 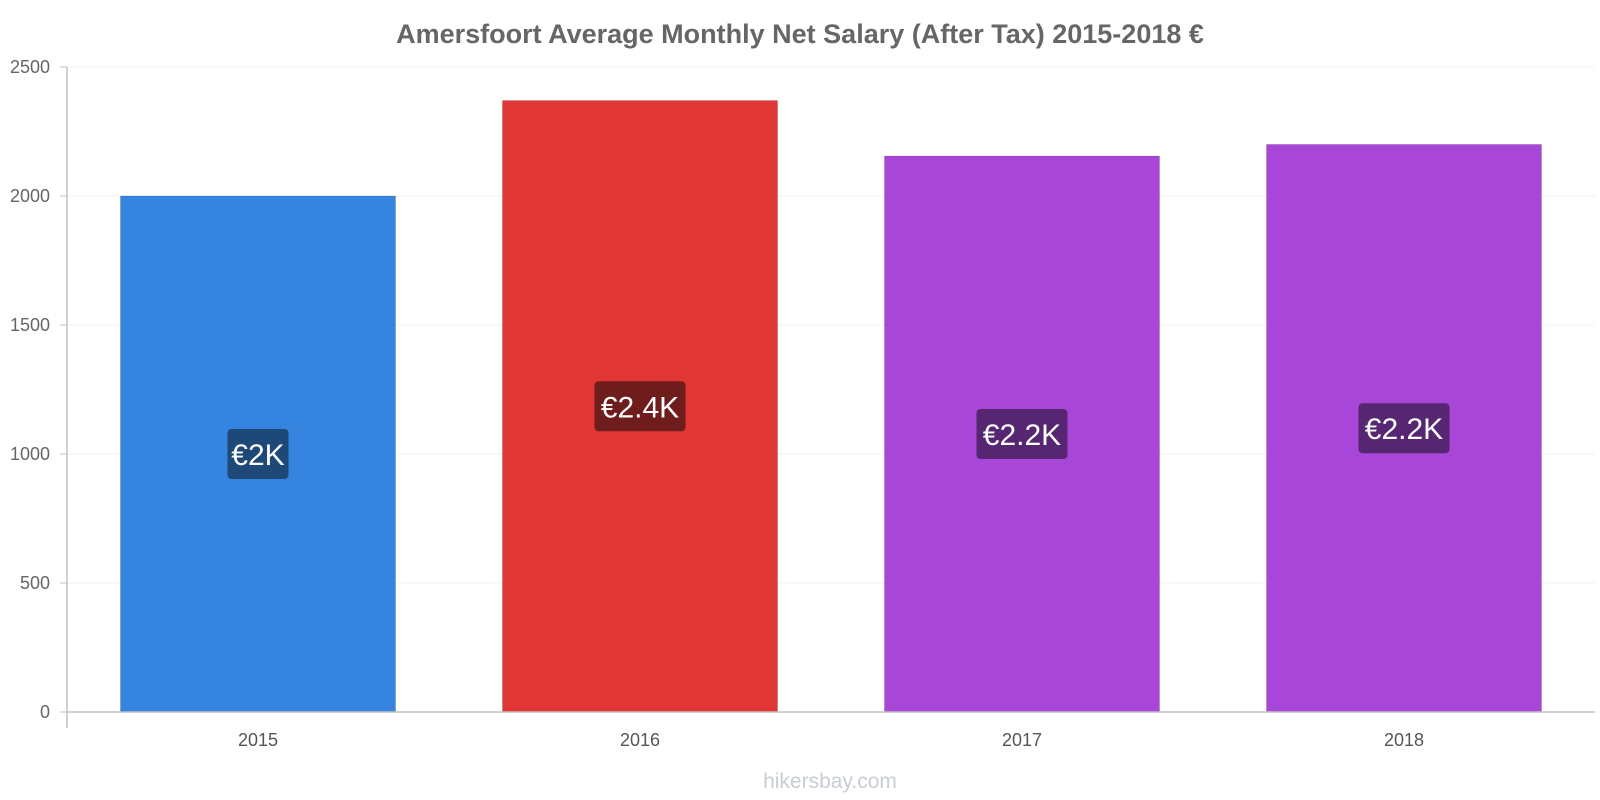 What do you see at coordinates (1022, 740) in the screenshot?
I see `x-tick-label: 2017` at bounding box center [1022, 740].